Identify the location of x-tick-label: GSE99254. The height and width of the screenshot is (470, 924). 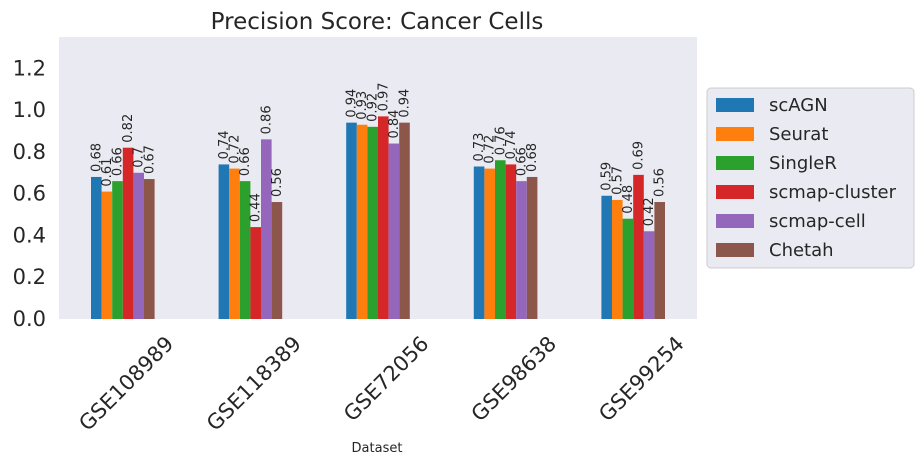
(641, 379).